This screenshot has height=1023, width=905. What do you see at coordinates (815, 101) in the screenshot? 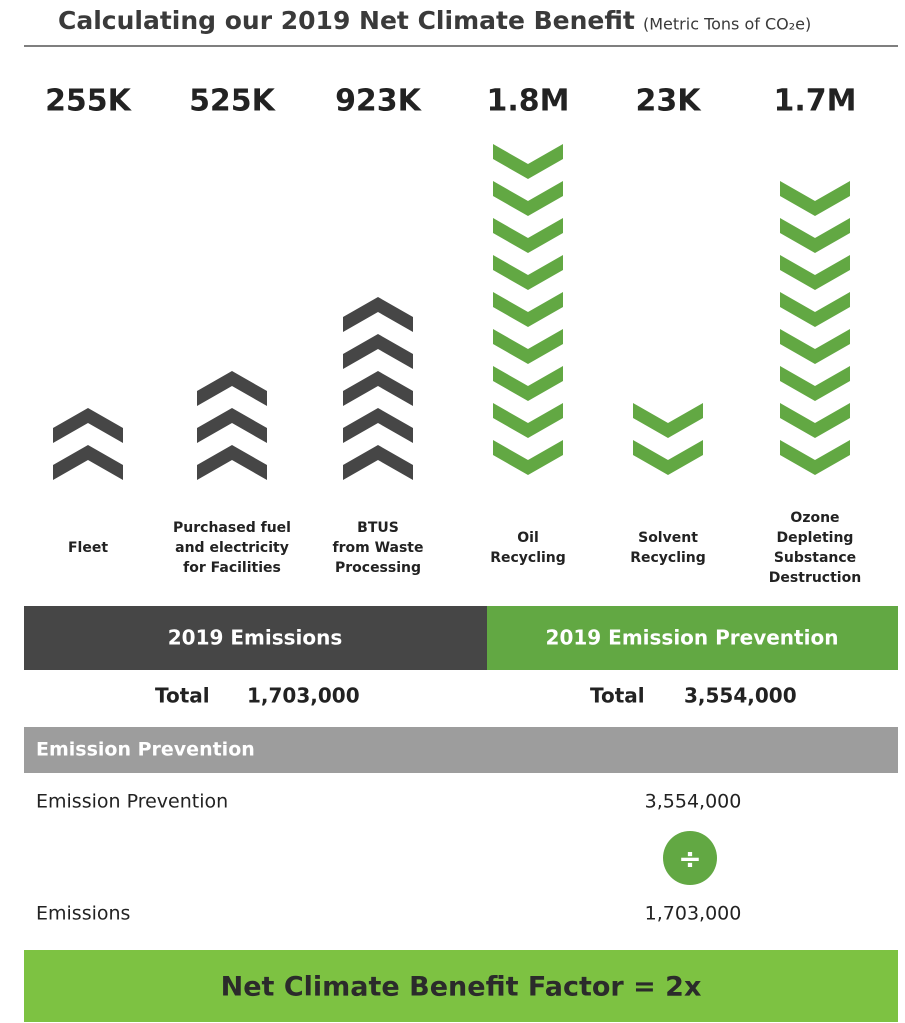
I see `column-value: 1.7M` at bounding box center [815, 101].